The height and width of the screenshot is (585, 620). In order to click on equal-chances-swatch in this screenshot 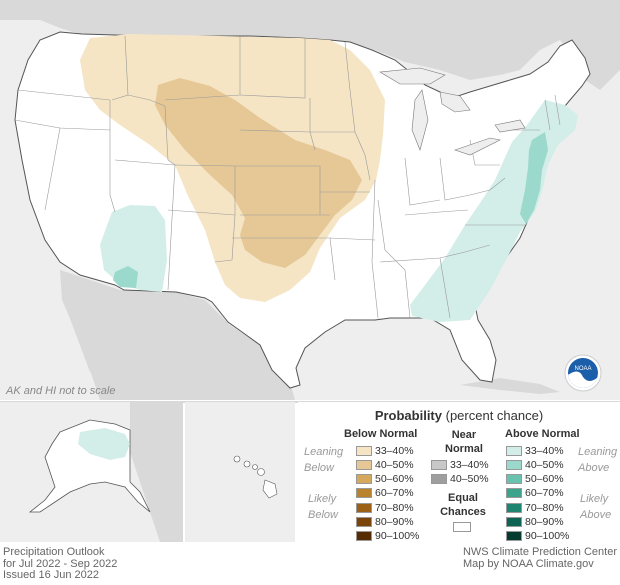, I will do `click(462, 527)`.